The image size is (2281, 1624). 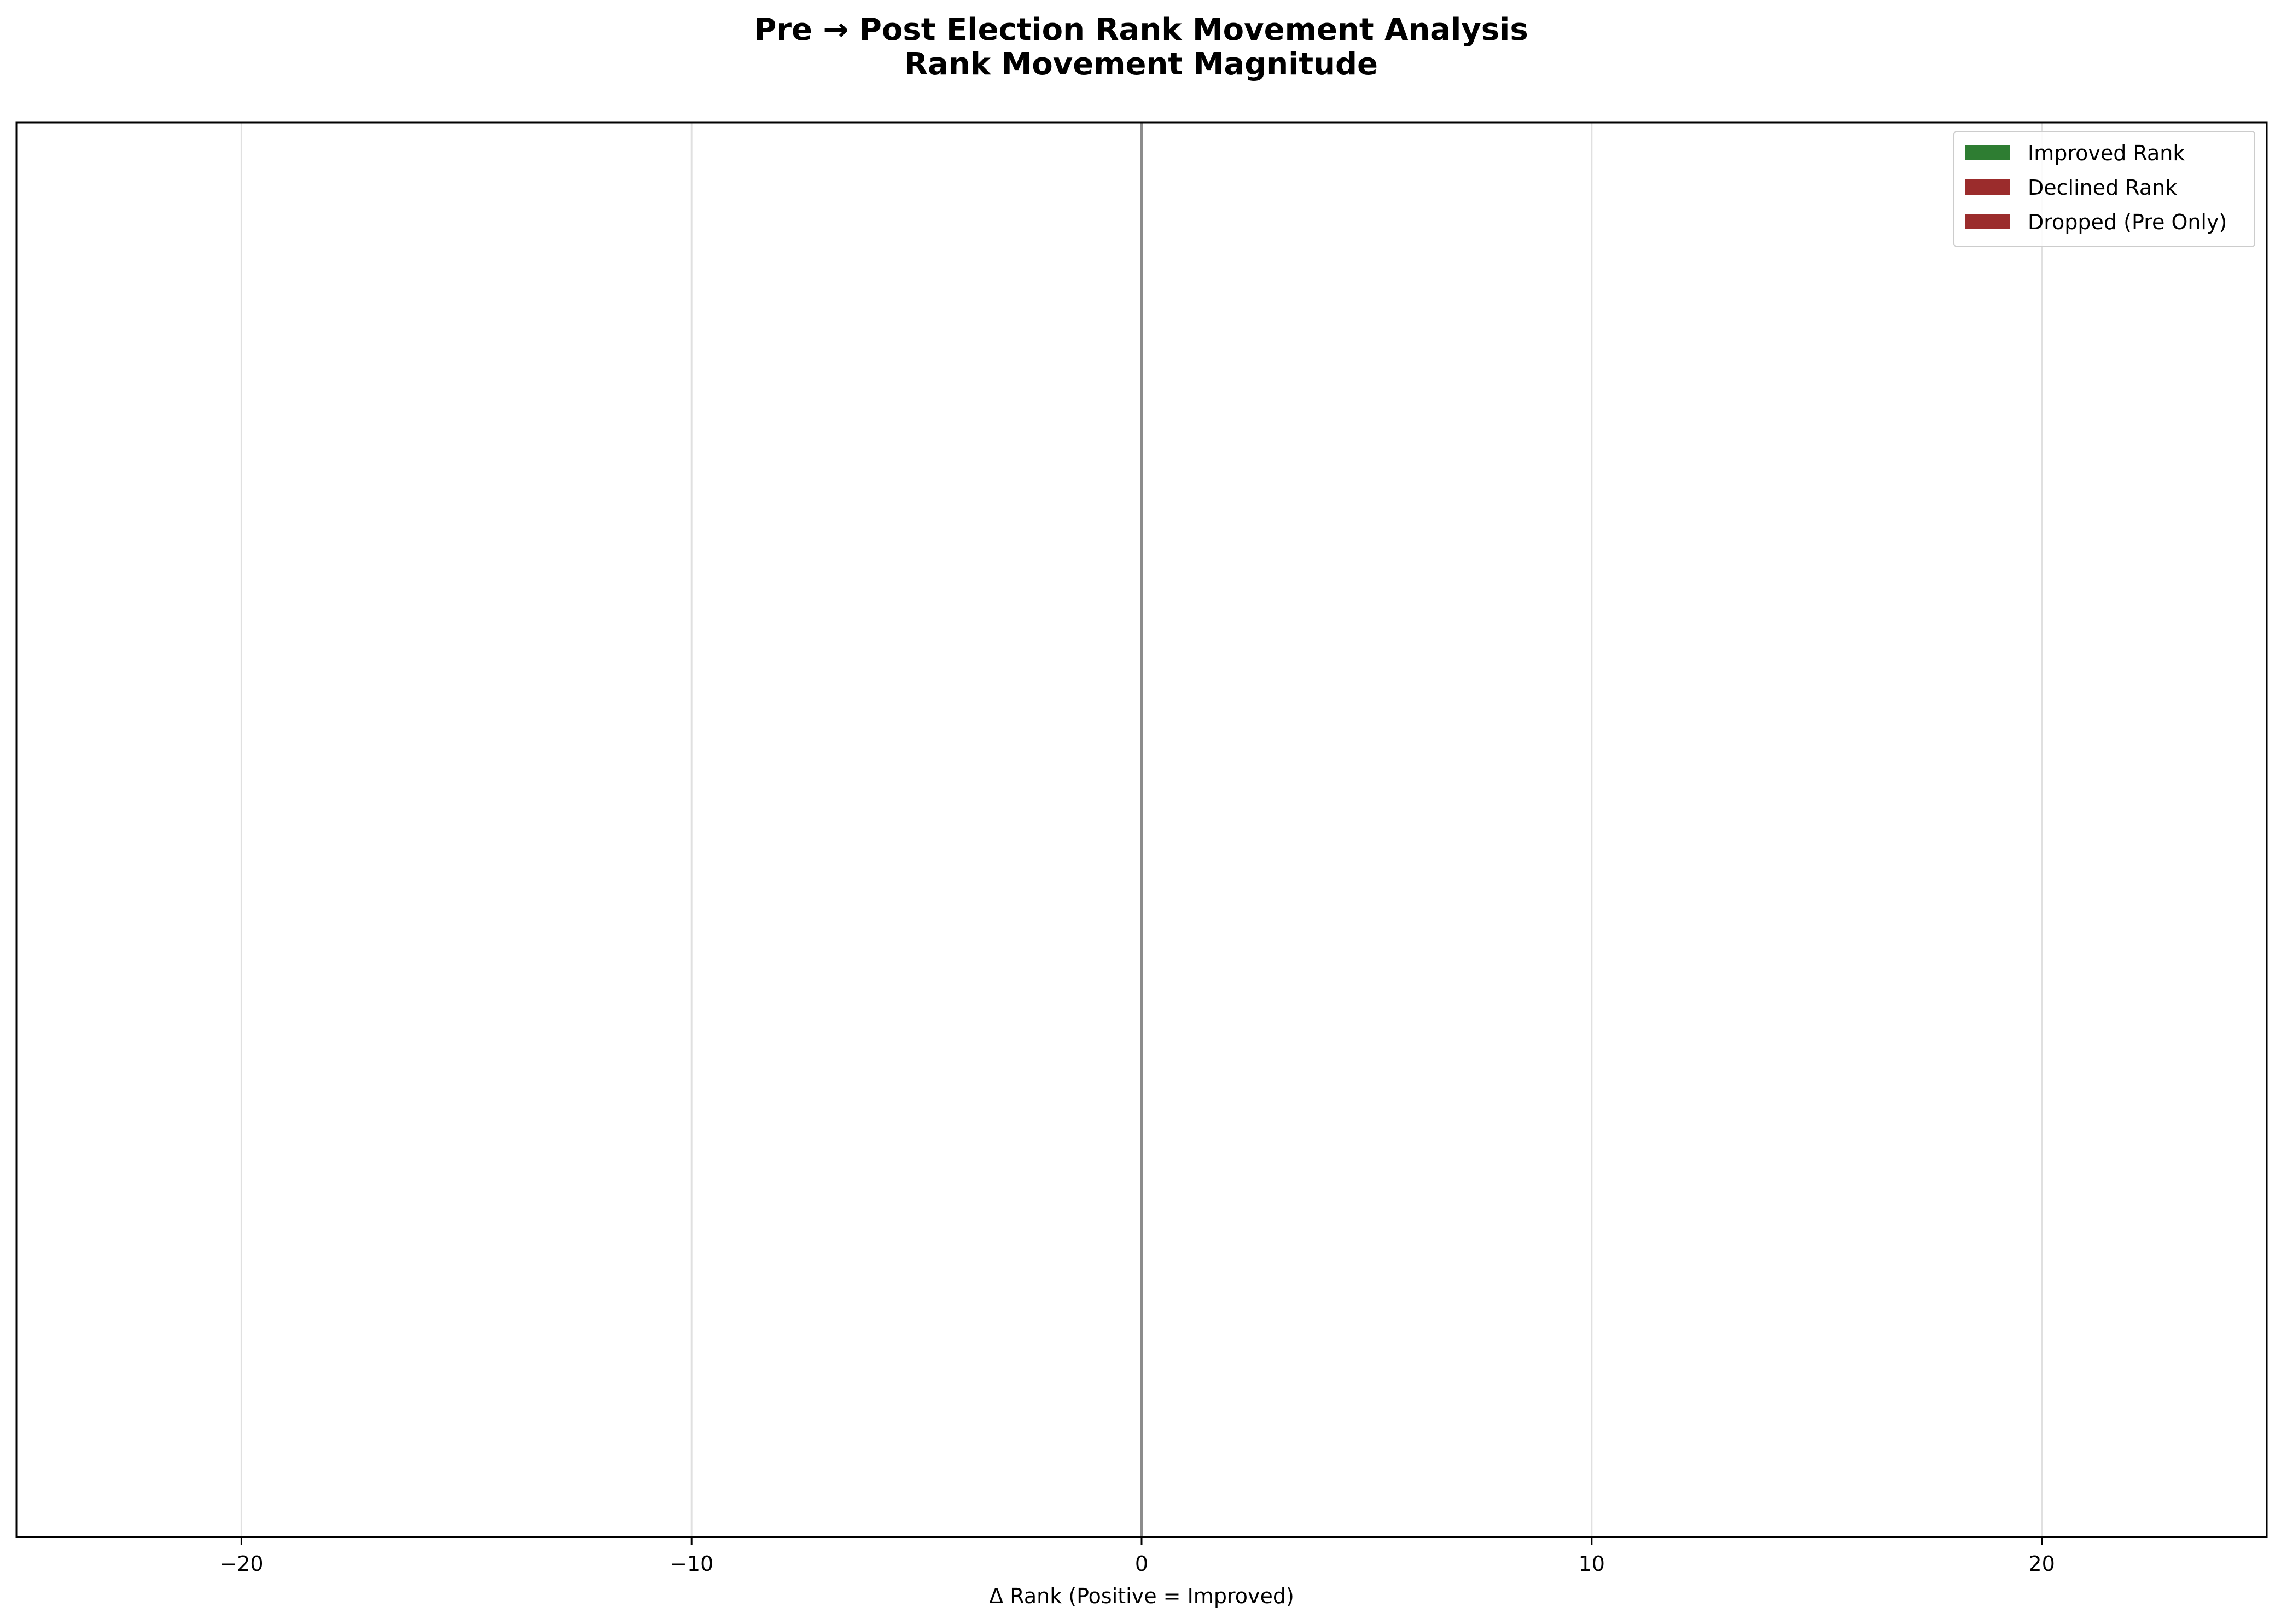 What do you see at coordinates (1141, 64) in the screenshot?
I see `chart-subtitle: Rank Movement Magnitude` at bounding box center [1141, 64].